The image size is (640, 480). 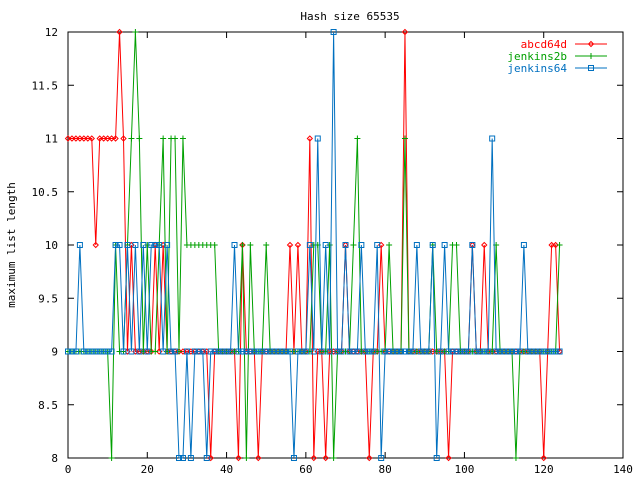 What do you see at coordinates (226, 469) in the screenshot?
I see `x-tick-label: 40` at bounding box center [226, 469].